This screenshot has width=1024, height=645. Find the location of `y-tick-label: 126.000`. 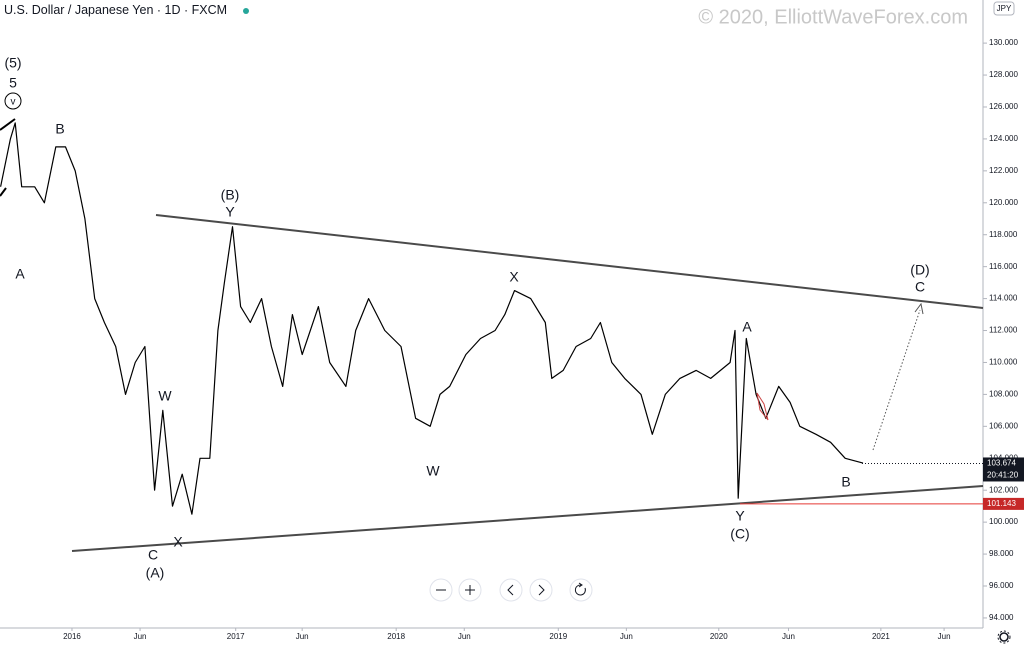

y-tick-label: 126.000 is located at coordinates (1003, 106).